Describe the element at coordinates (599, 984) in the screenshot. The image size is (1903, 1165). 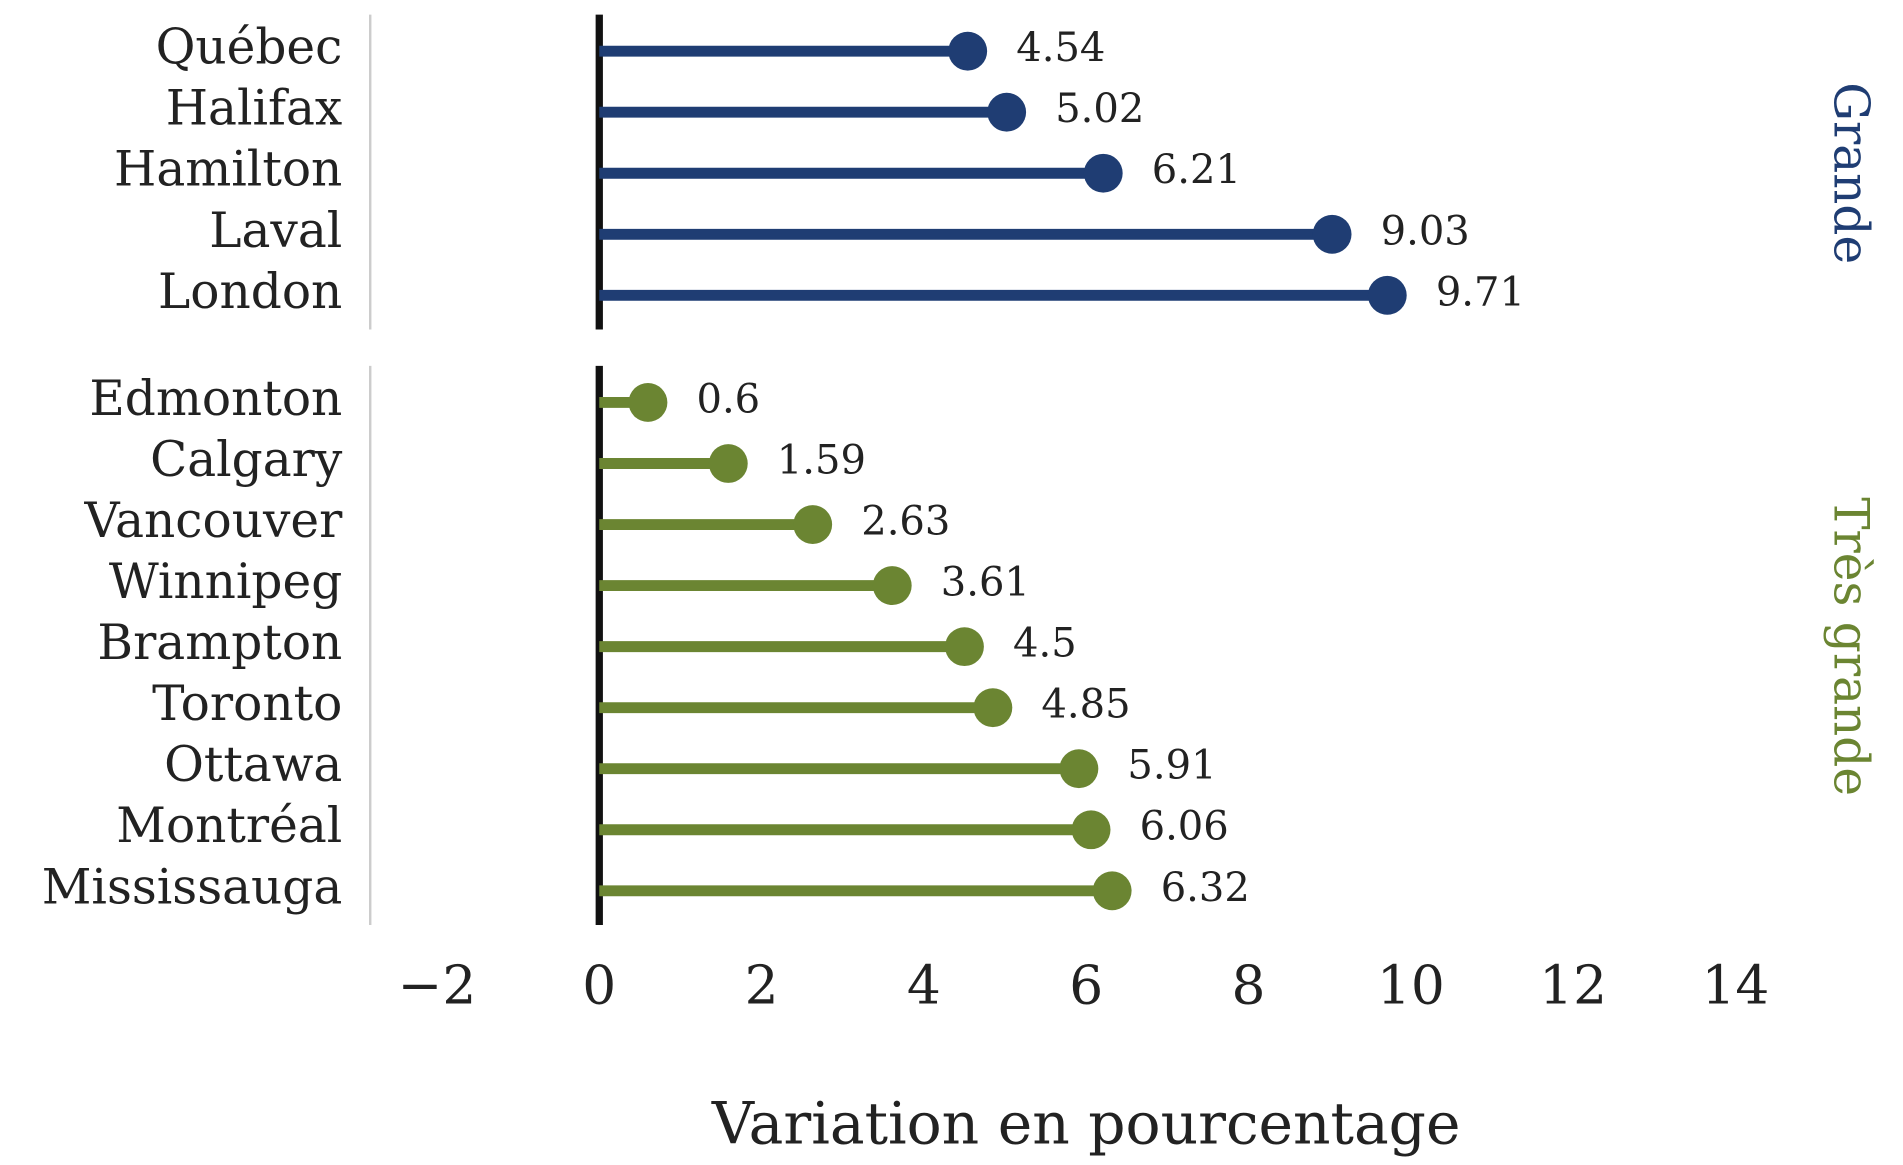
I see `x-tick-label: 0` at that location.